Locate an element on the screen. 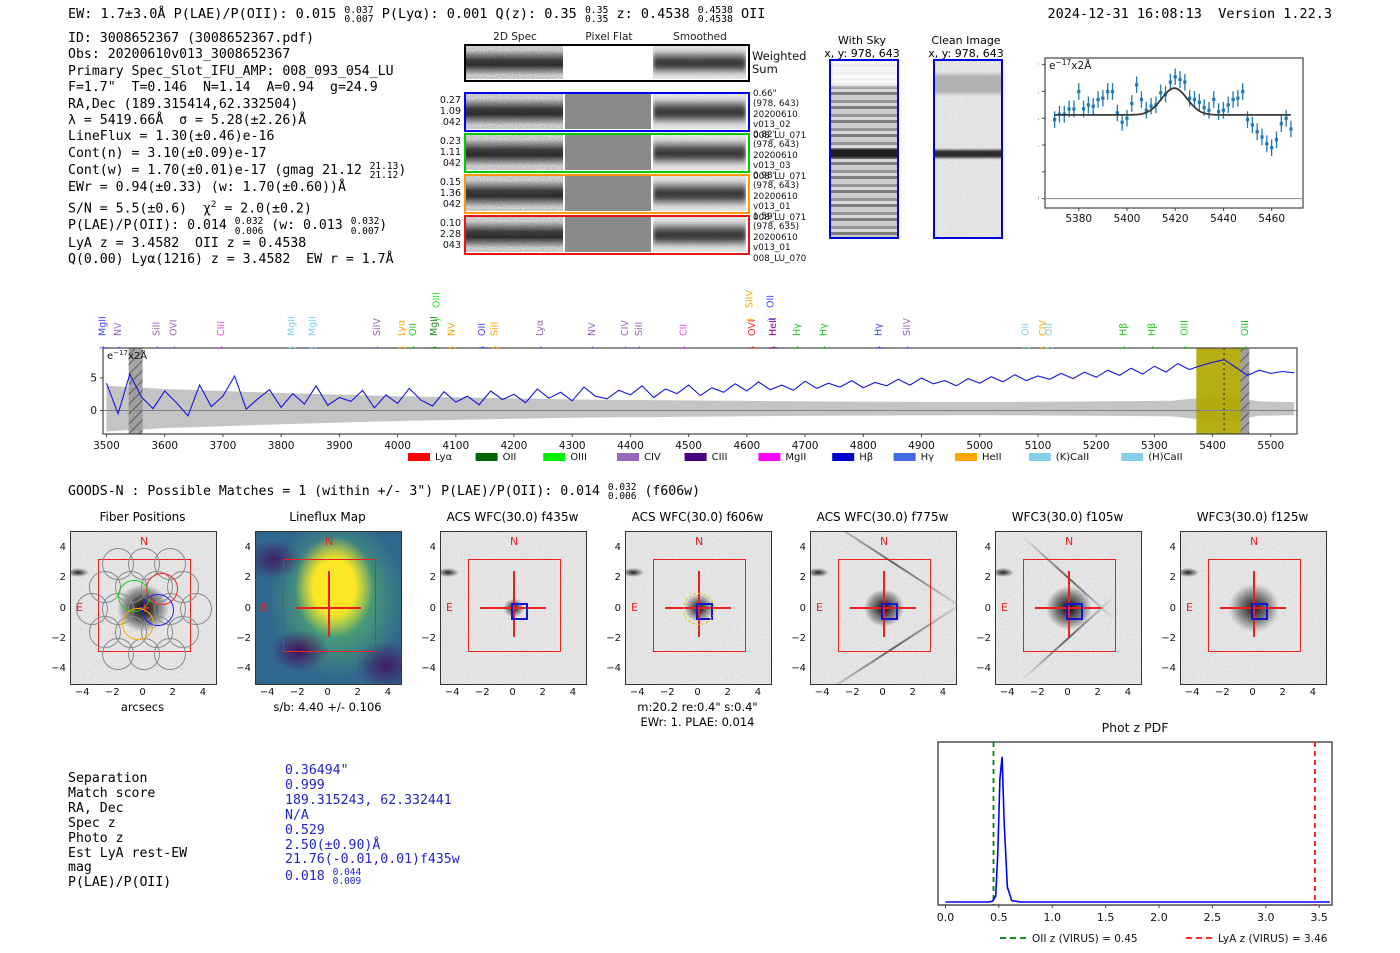 This screenshot has width=1400, height=953. spectrum-line-marker-Hγ: Hγ is located at coordinates (878, 329).